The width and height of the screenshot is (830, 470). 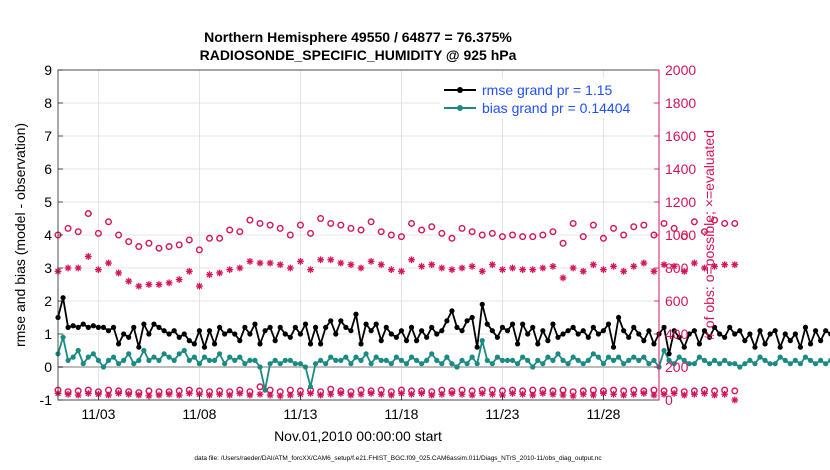 What do you see at coordinates (48, 136) in the screenshot?
I see `y-left-tick-label: 7` at bounding box center [48, 136].